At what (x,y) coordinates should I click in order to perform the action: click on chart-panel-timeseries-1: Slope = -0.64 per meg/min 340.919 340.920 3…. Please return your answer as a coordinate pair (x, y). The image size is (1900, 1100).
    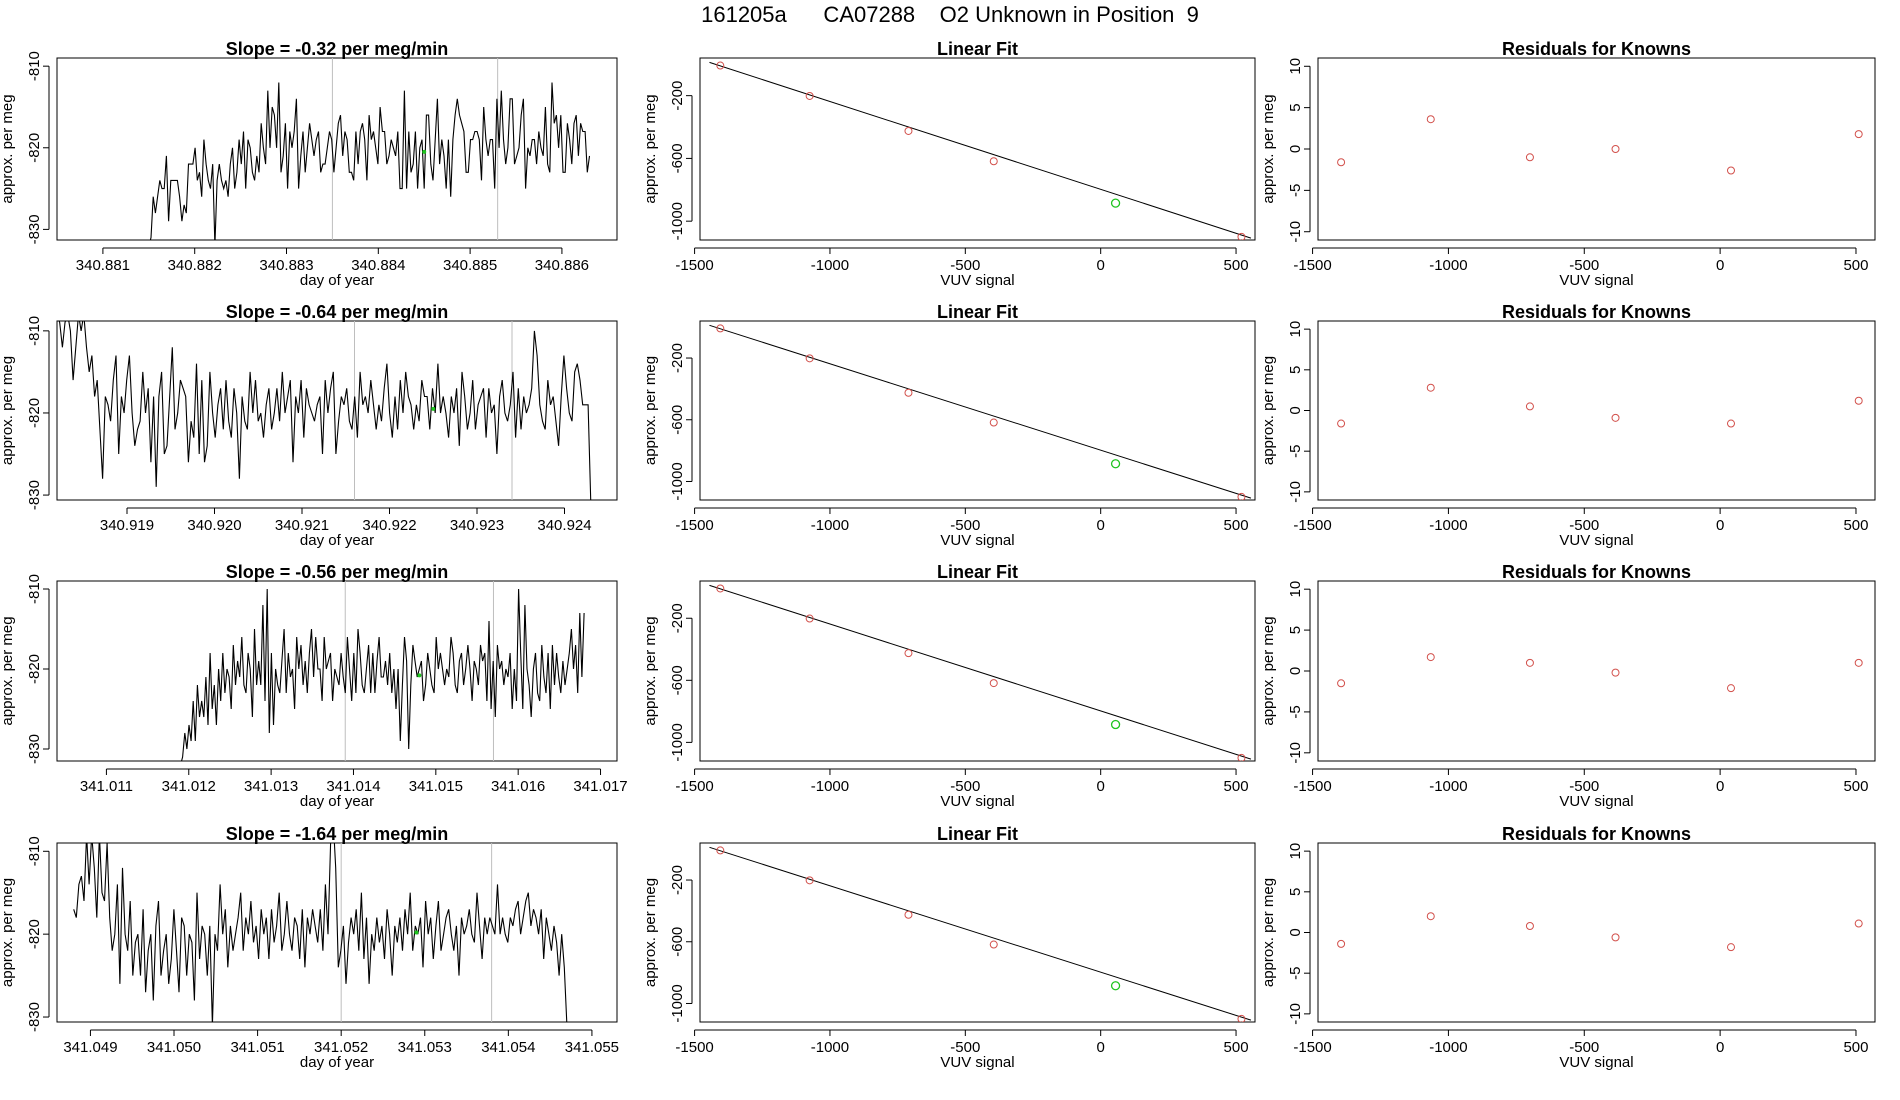
    Looking at the image, I should click on (309, 425).